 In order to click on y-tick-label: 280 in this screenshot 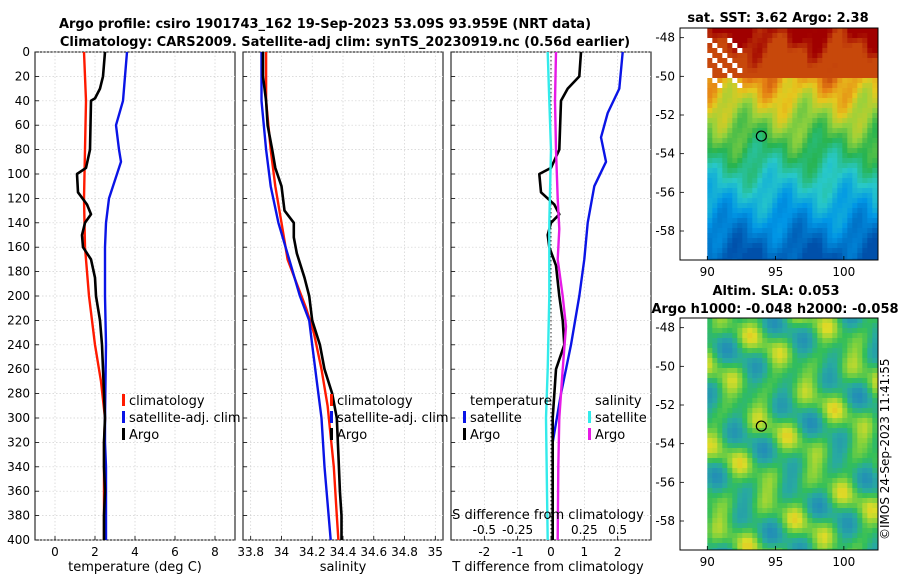, I will do `click(18, 394)`.